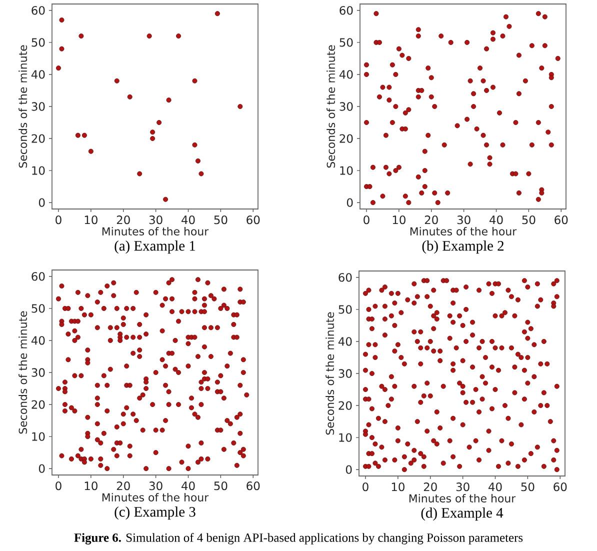 This screenshot has width=597, height=551. I want to click on text: (b) Example 2, so click(463, 247).